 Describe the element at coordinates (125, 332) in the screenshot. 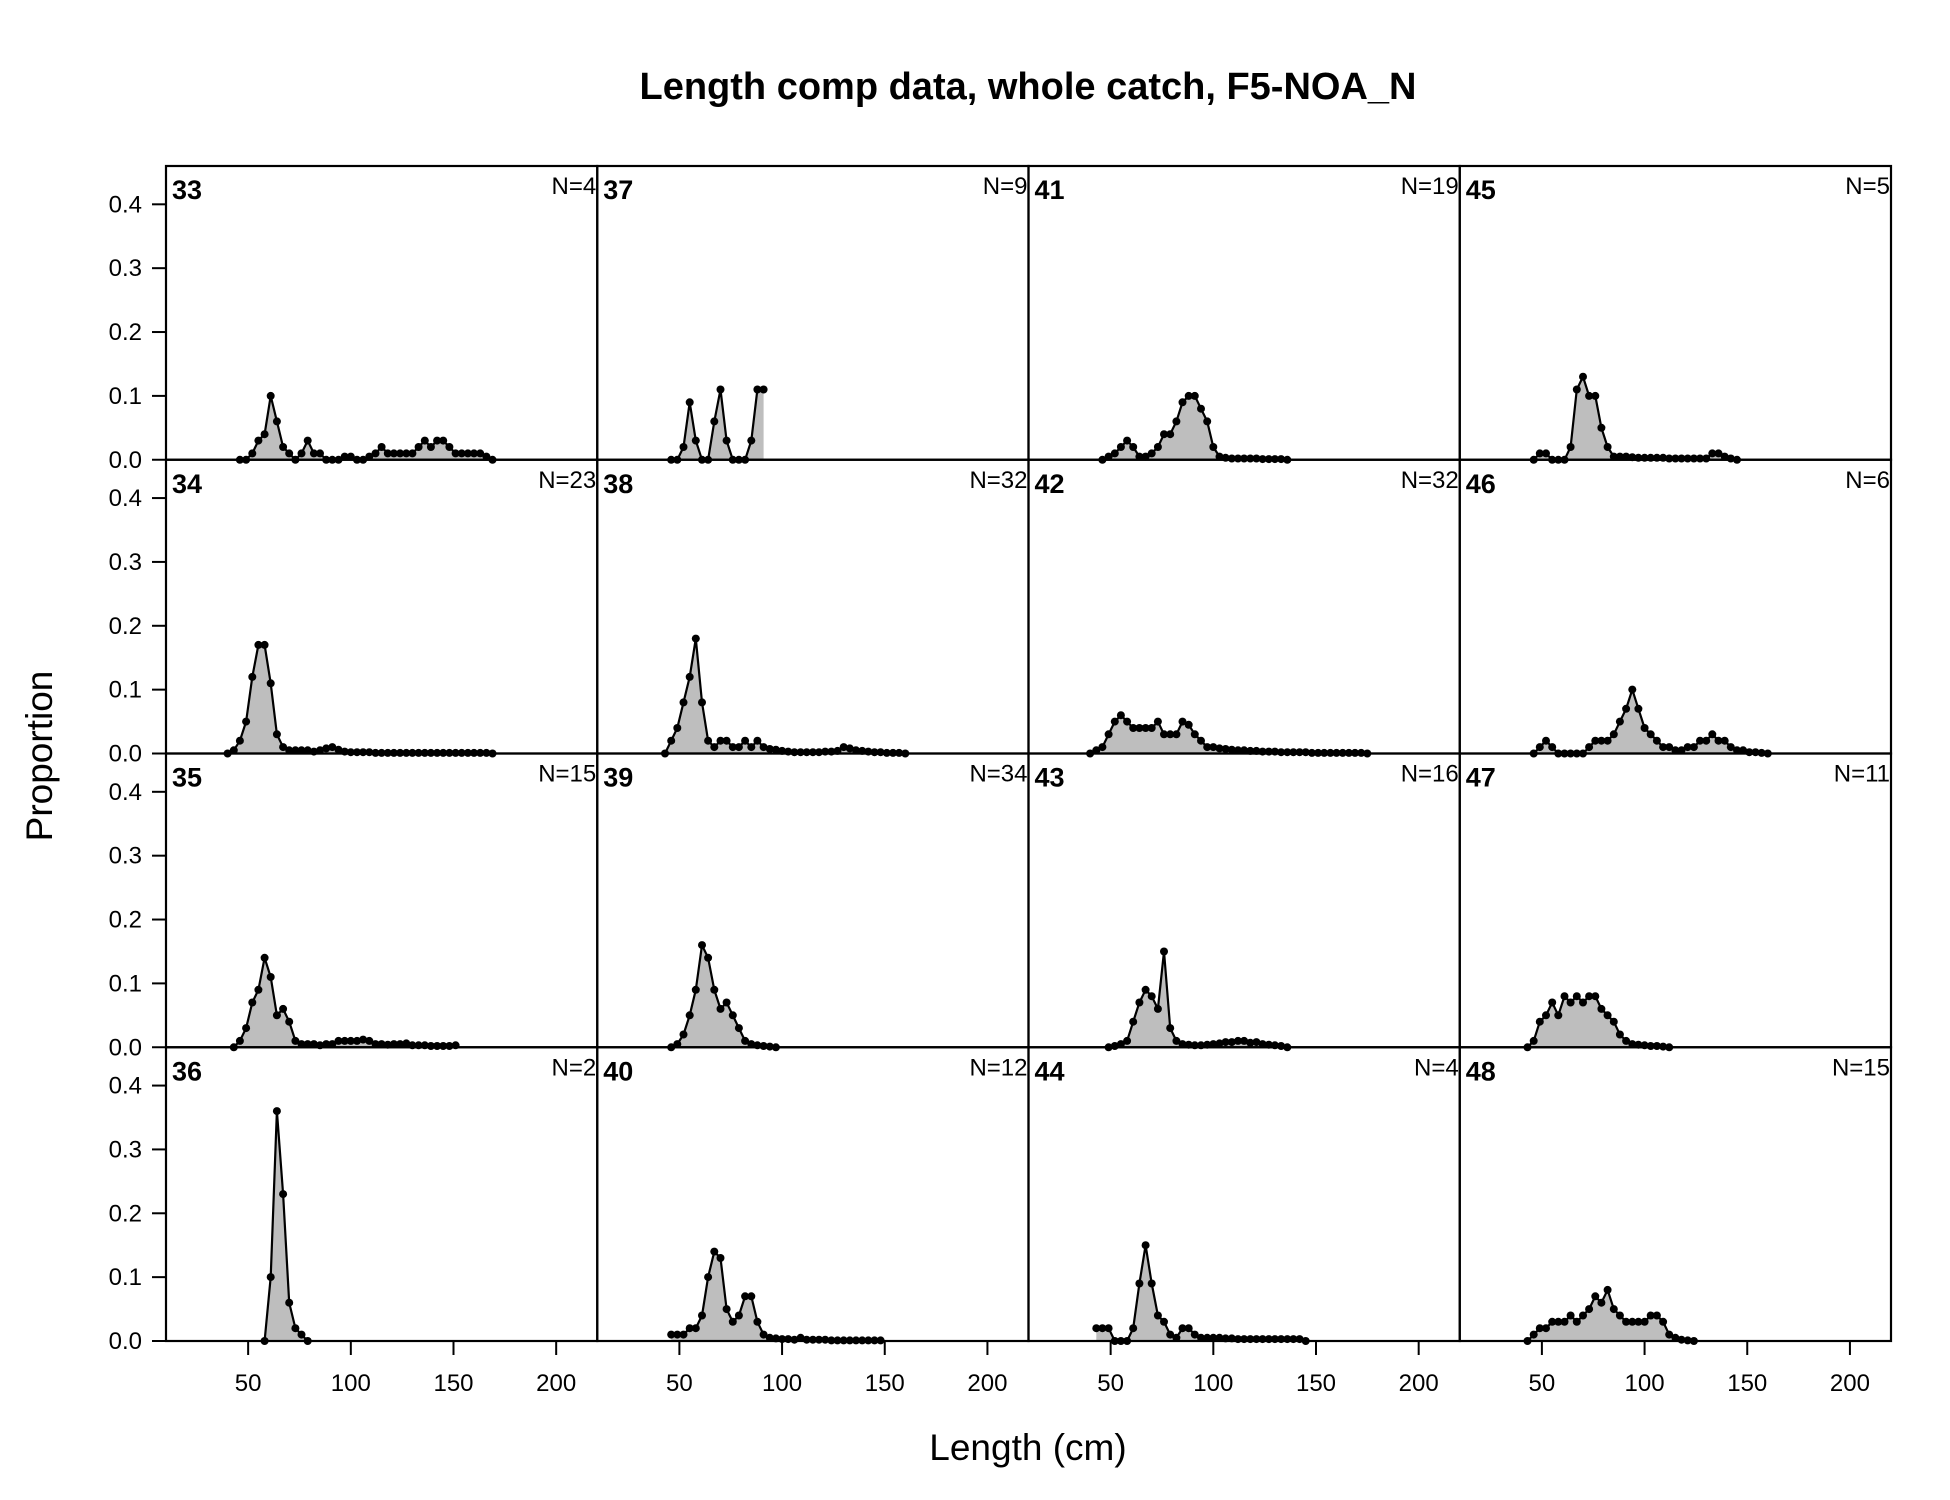

I see `y-tick-label-row-0-2: 0.2` at that location.